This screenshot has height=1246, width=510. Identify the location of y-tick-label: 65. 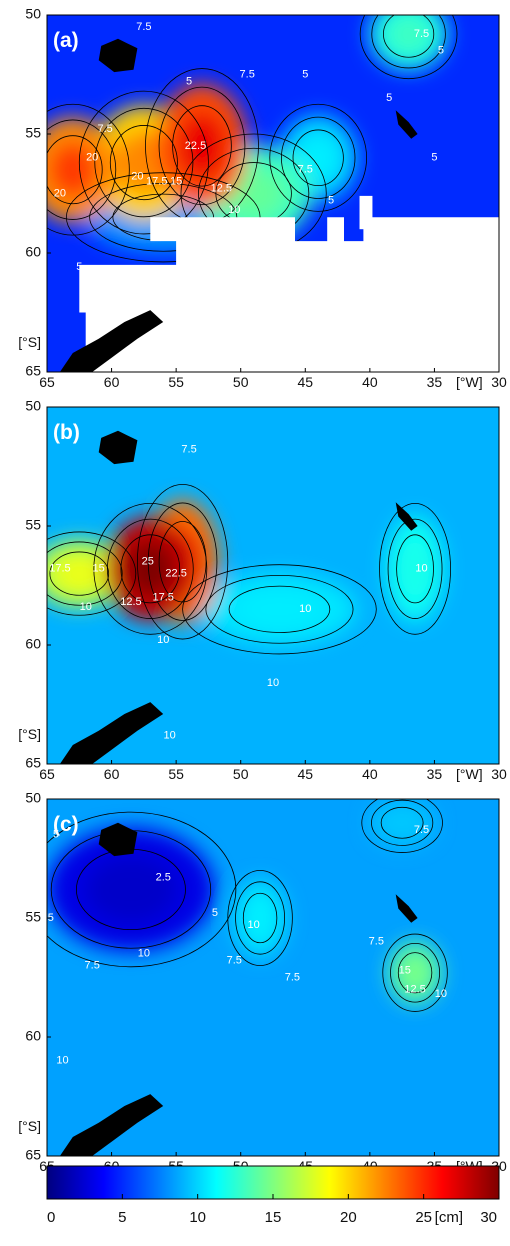
(33, 763).